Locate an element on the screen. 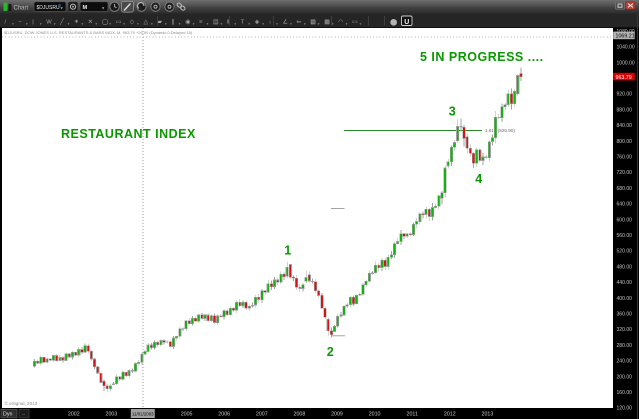  svg-text: 360.00 is located at coordinates (625, 315).